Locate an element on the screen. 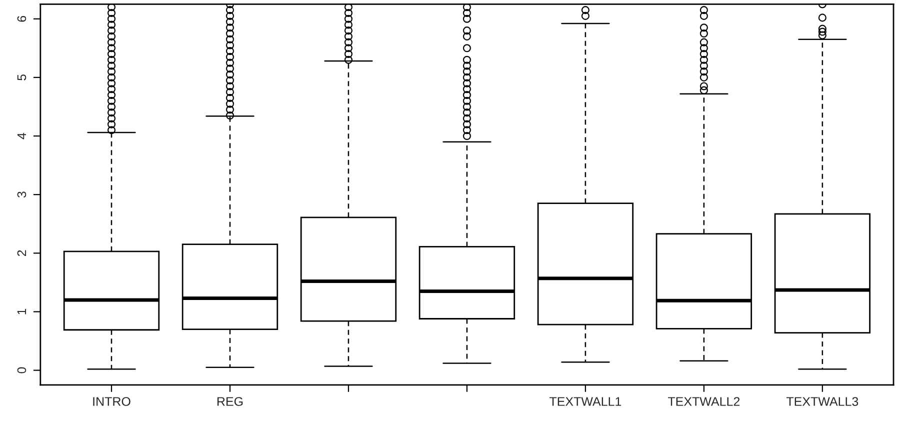  x-tick-label: INTRO is located at coordinates (111, 401).